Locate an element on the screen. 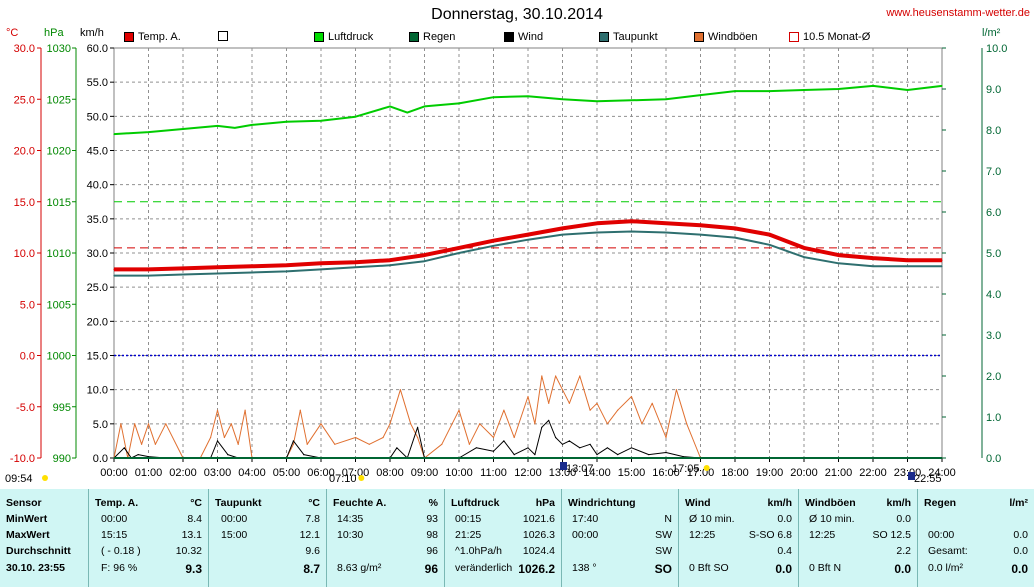 This screenshot has height=587, width=1034. table-cell: 10.32 is located at coordinates (188, 551).